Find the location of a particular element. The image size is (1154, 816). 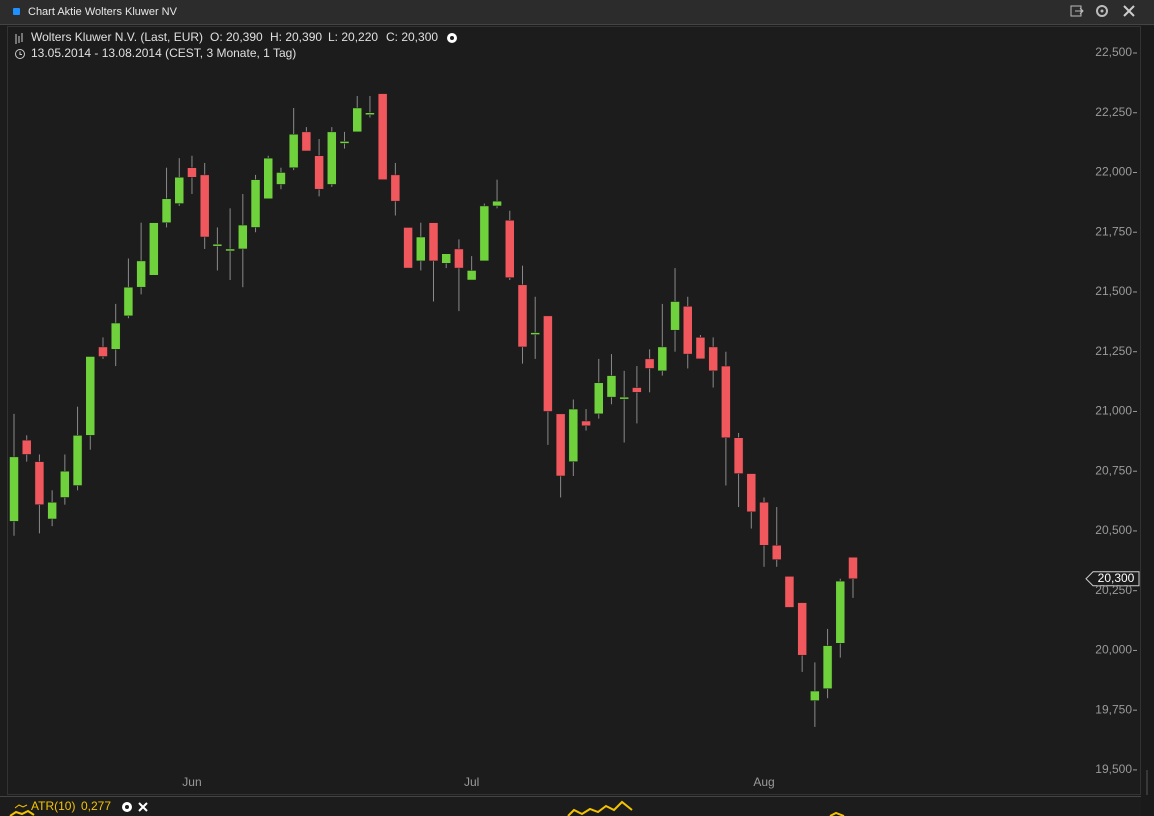

window-icon is located at coordinates (16, 11).